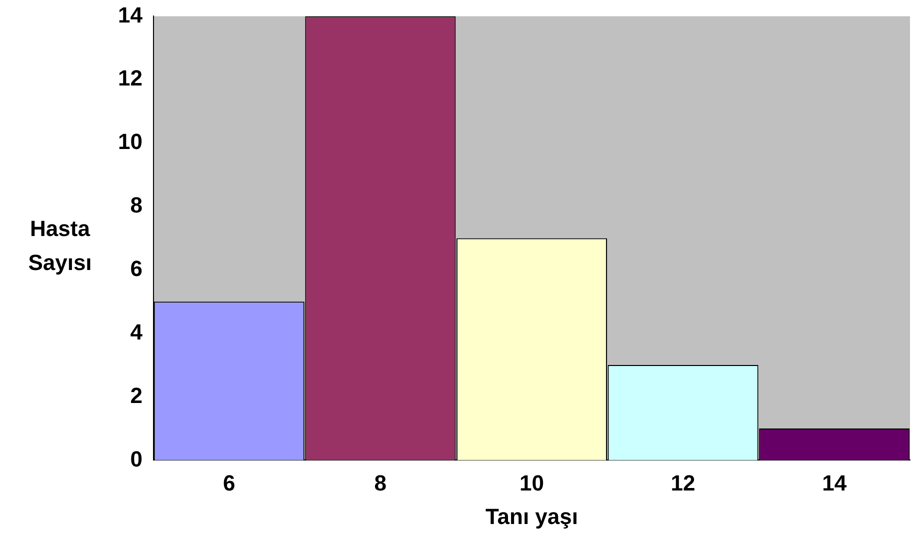 The image size is (912, 535). Describe the element at coordinates (531, 516) in the screenshot. I see `x-axis-title: Tanı yaşı` at that location.